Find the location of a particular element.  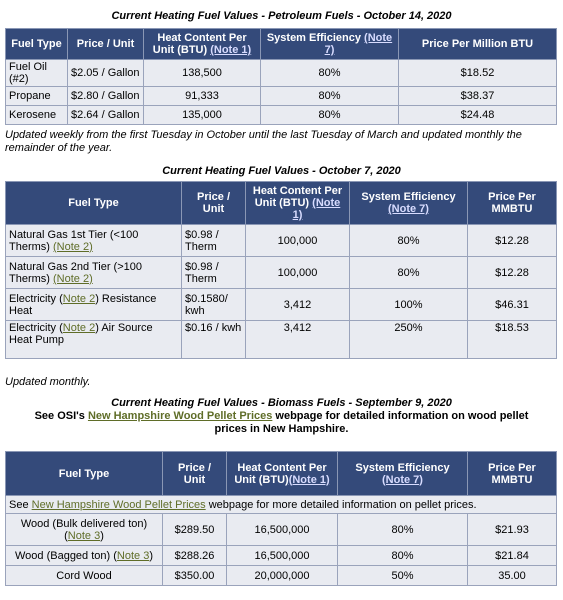

sub-text-a: See OSI's is located at coordinates (61, 416).